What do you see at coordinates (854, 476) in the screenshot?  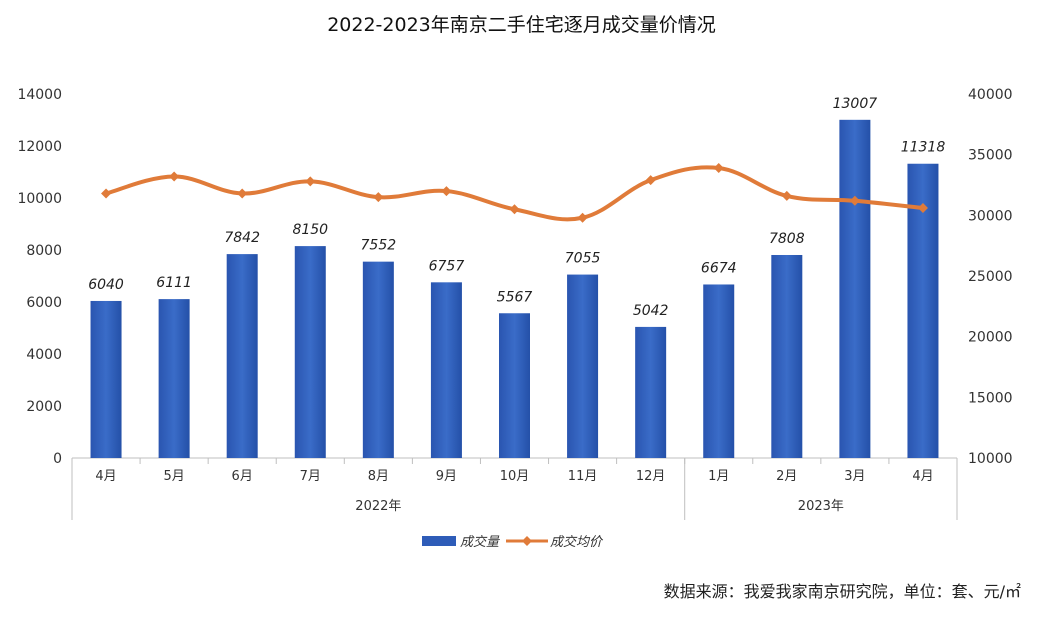 I see `x-category-label: 3月` at bounding box center [854, 476].